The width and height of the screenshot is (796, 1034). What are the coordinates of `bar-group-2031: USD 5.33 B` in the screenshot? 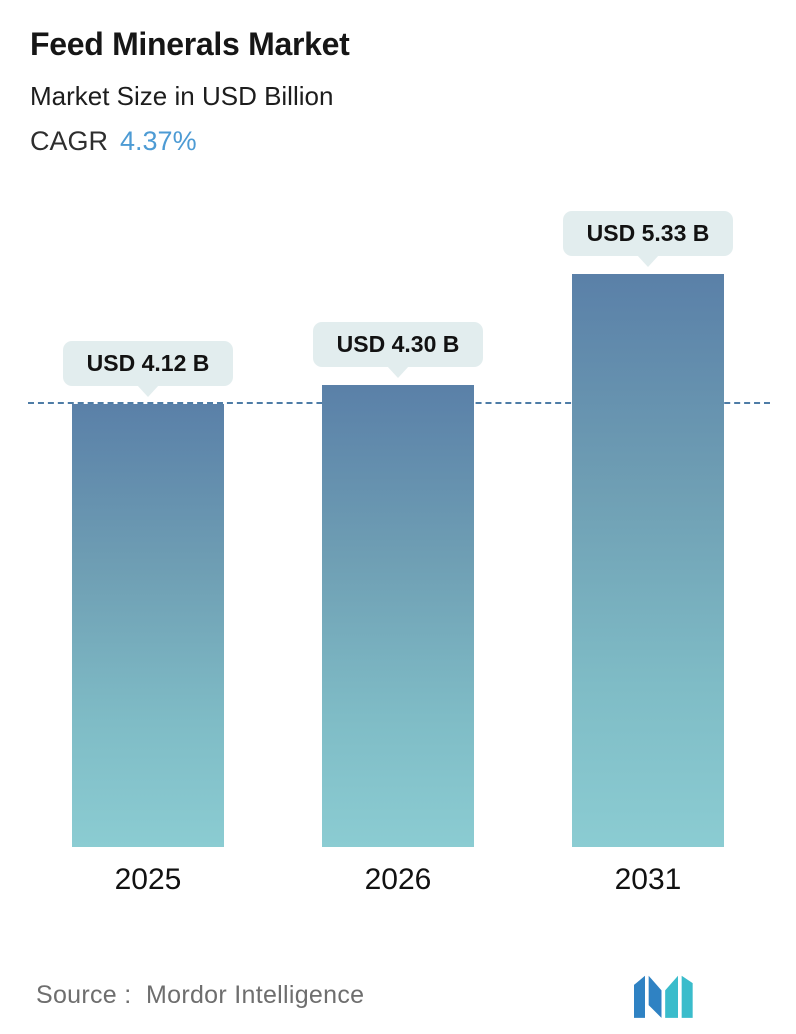 It's located at (648, 529).